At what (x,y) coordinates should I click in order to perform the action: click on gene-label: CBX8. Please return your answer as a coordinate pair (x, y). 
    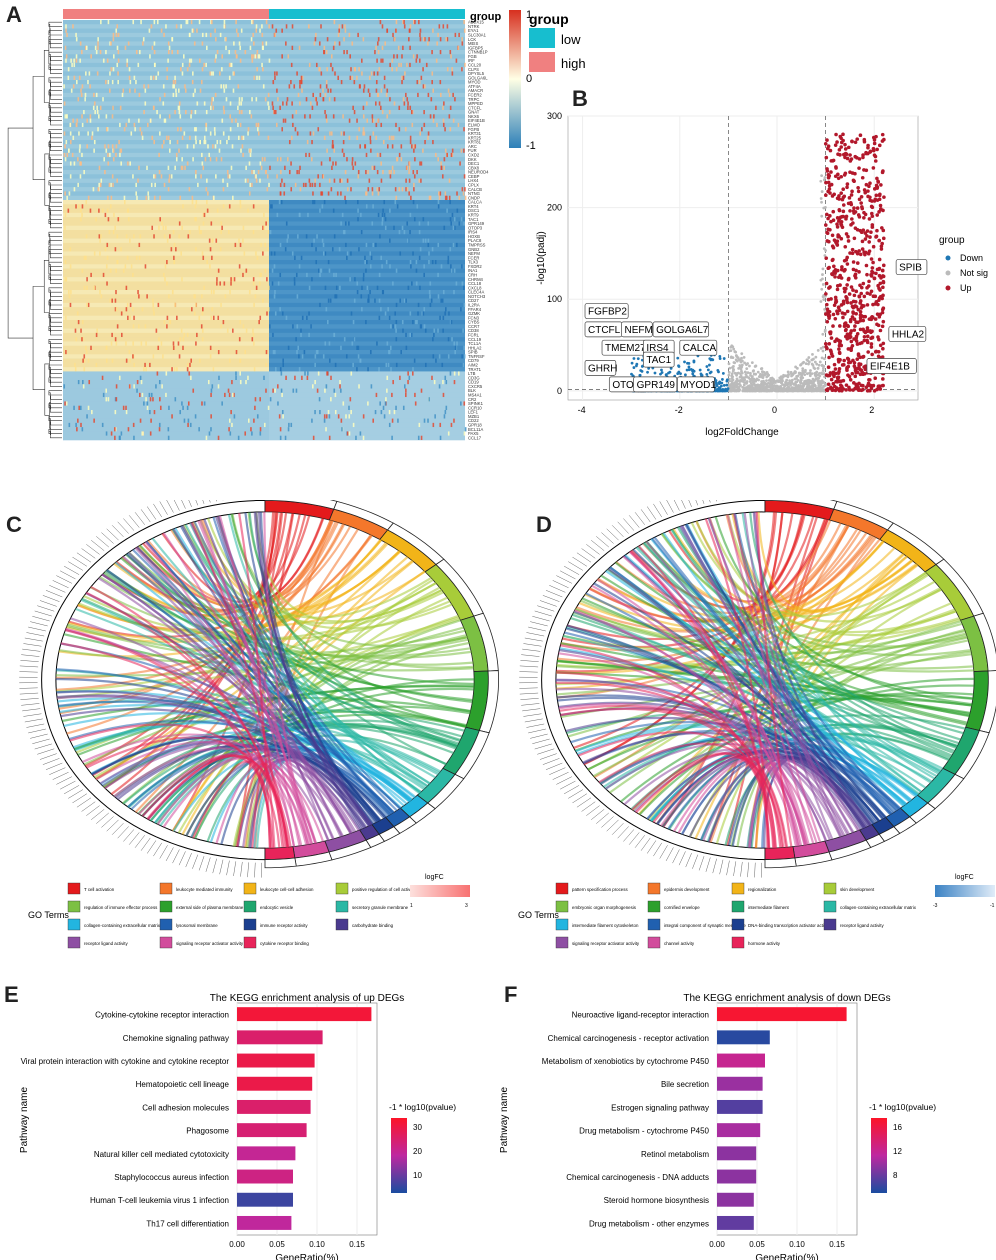
    Looking at the image, I should click on (474, 167).